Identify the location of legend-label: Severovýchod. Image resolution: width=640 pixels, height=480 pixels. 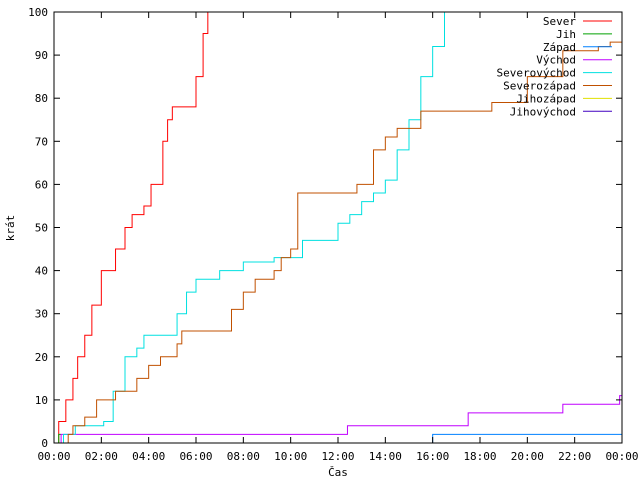
(536, 73).